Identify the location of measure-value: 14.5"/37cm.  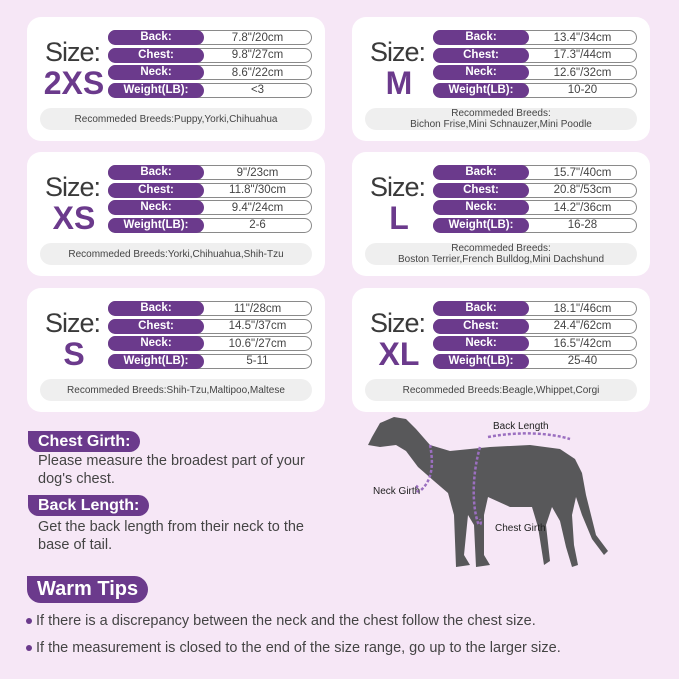
(257, 326).